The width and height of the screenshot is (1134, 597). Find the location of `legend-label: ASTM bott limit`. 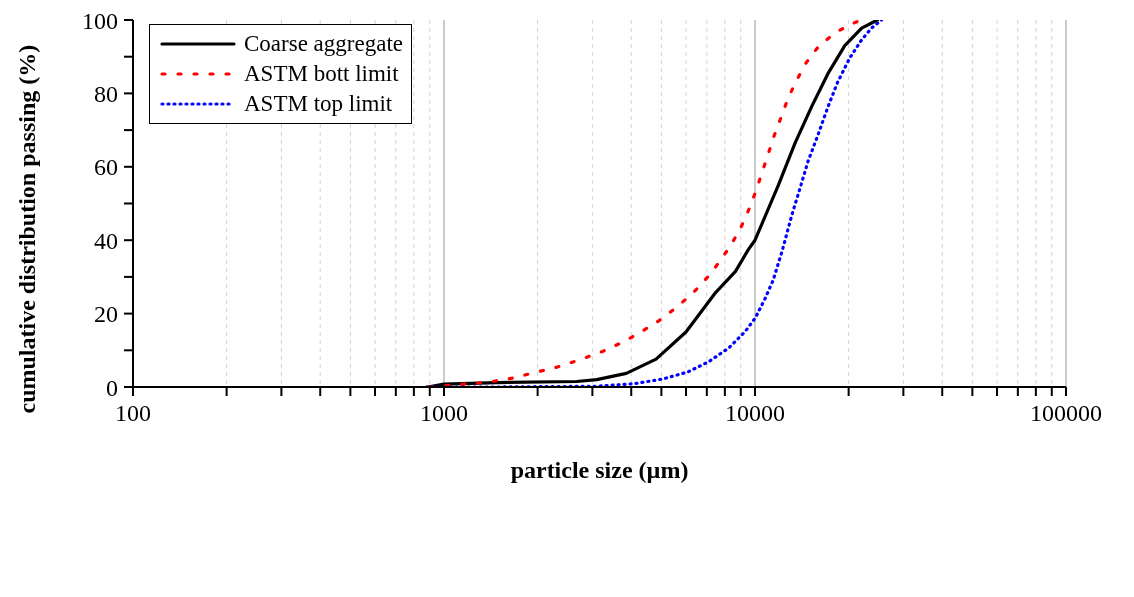

legend-label: ASTM bott limit is located at coordinates (321, 74).